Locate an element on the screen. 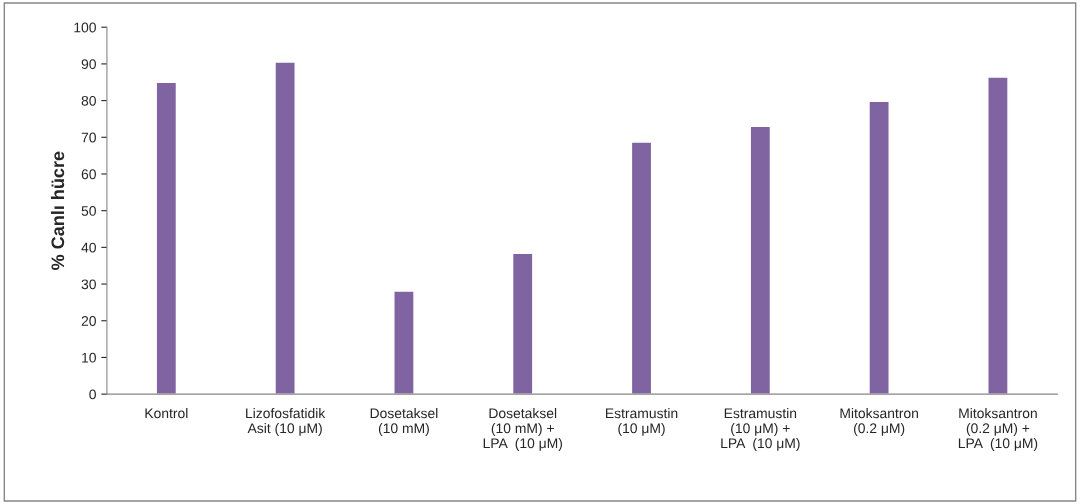 This screenshot has width=1080, height=504. y-tick-label: 90 is located at coordinates (88, 64).